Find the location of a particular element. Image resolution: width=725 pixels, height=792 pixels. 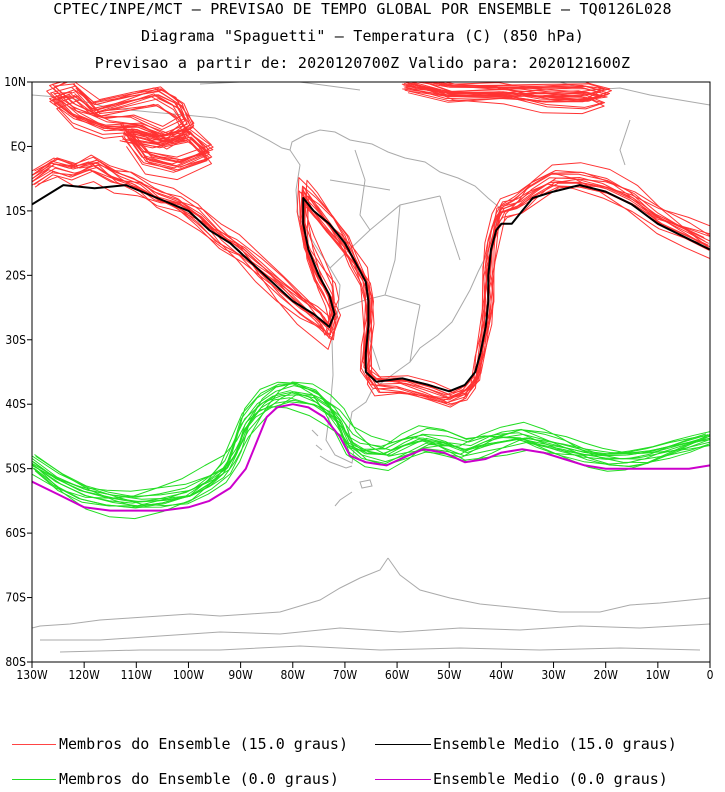

x-tick-label-10: 30W is located at coordinates (553, 675).